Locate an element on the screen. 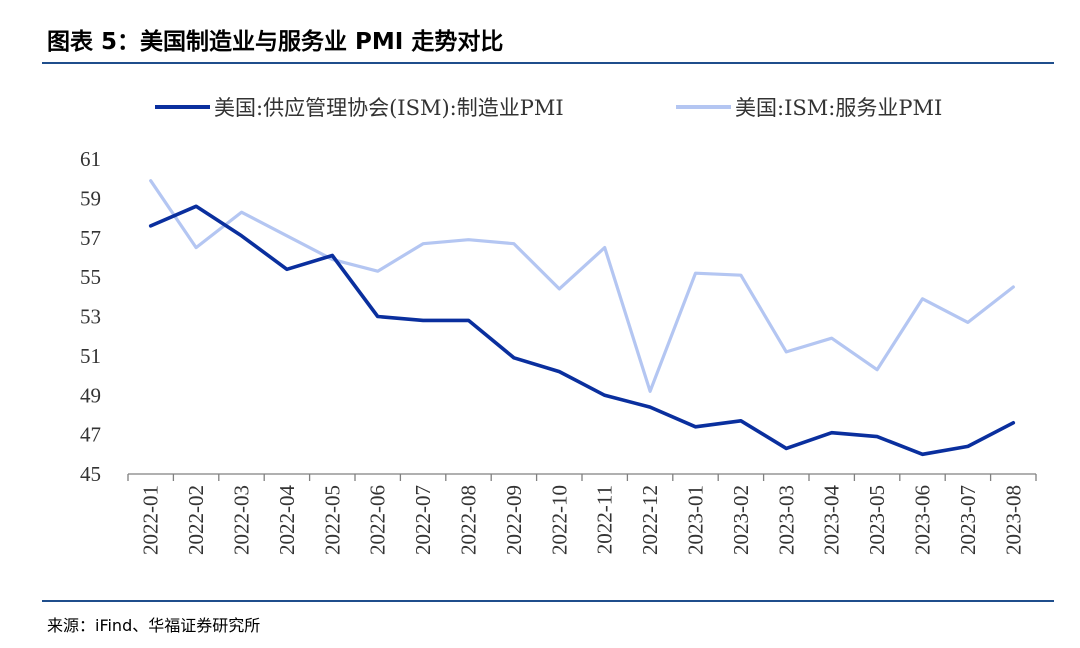 This screenshot has width=1080, height=648. y-axis: 45 47 49 51 53 55 57 59 61 is located at coordinates (90, 316).